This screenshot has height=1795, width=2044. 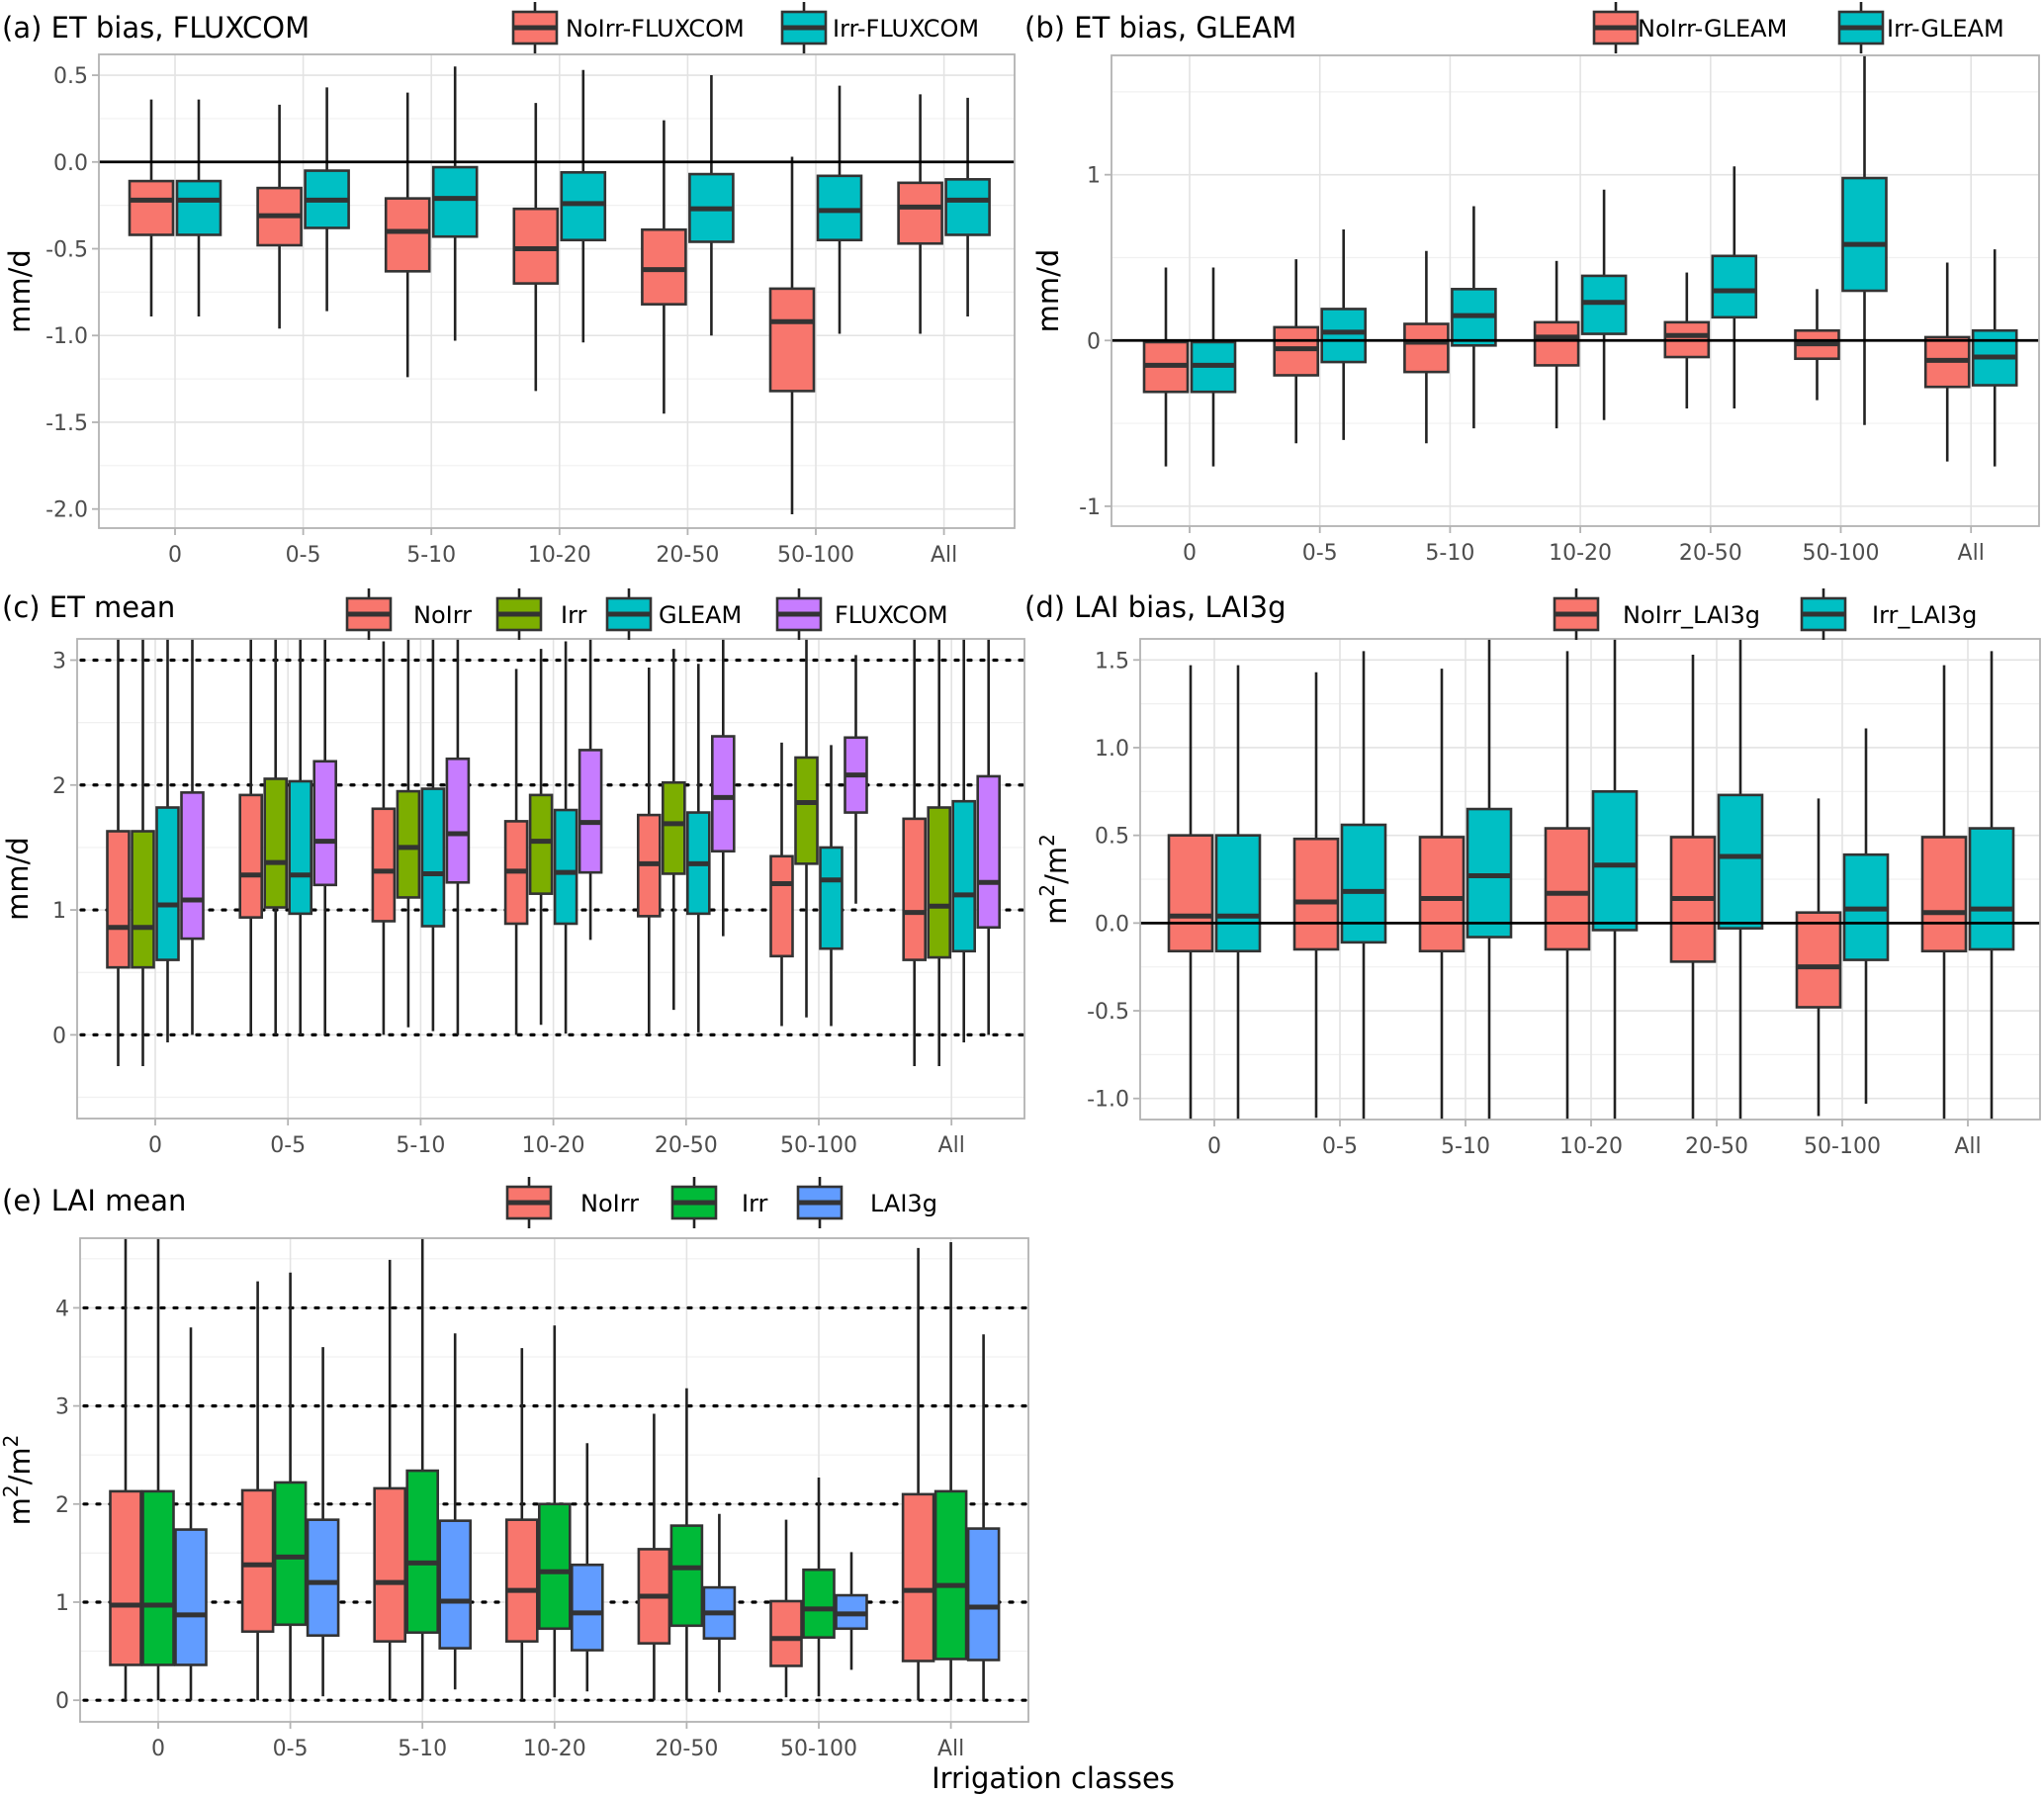 I want to click on y-tick-label: 1.0, so click(x=1112, y=750).